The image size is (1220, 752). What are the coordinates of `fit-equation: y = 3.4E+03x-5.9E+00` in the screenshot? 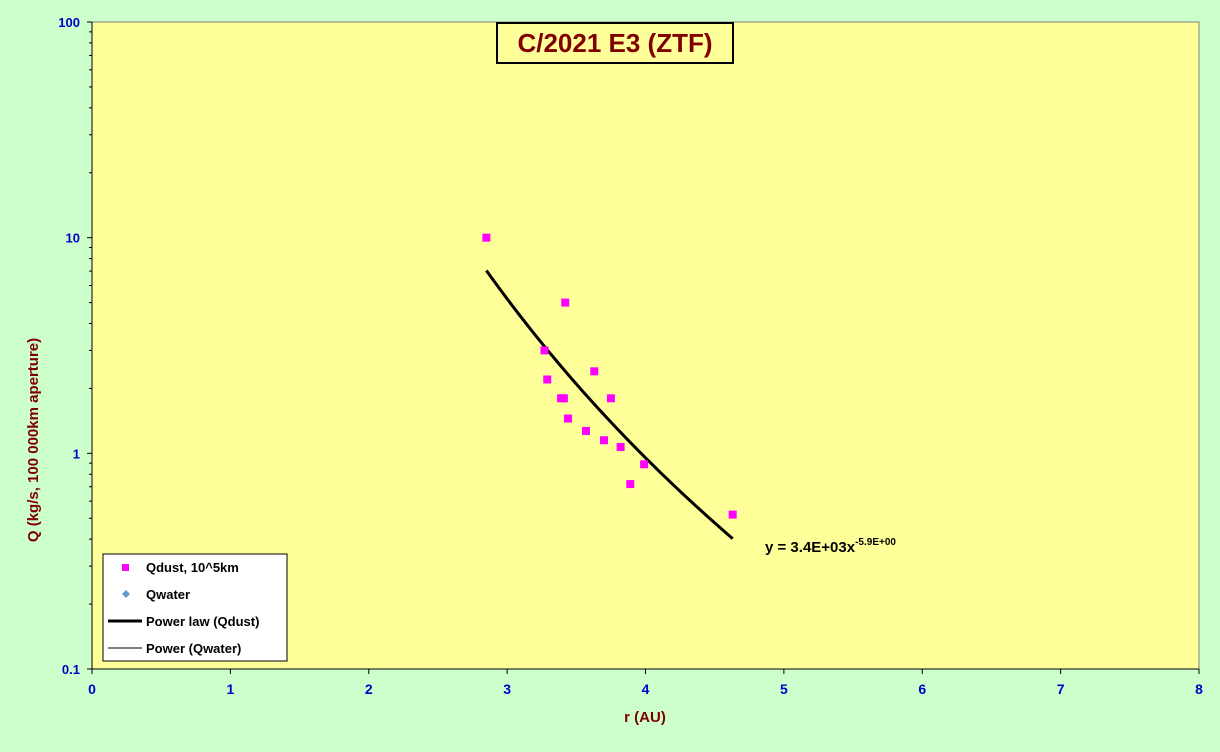 It's located at (830, 546).